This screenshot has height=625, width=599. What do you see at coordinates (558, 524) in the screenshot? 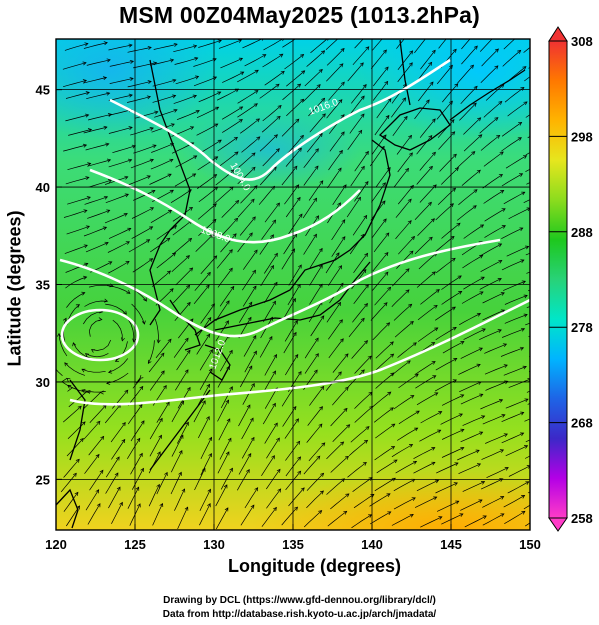
I see `colorbar-min-arrow` at bounding box center [558, 524].